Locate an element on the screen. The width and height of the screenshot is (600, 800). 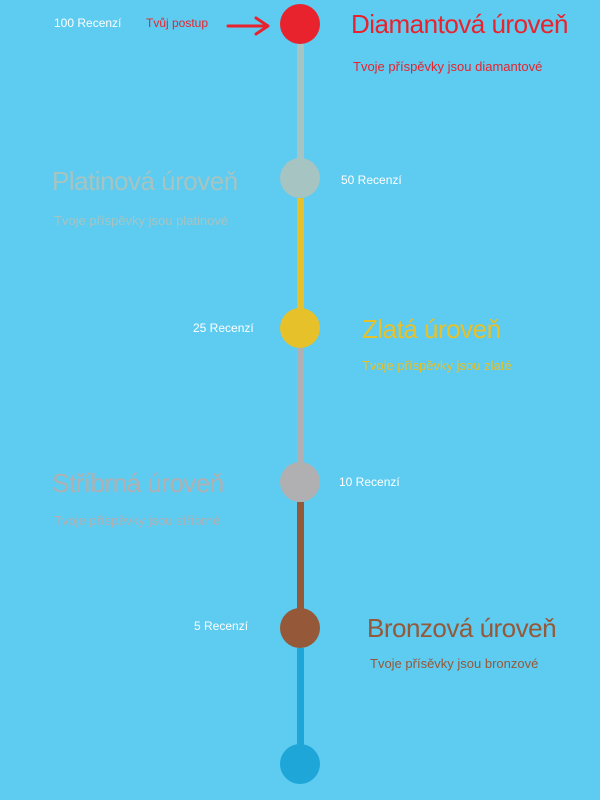
gold-count-label: 25 Recenzí is located at coordinates (223, 328).